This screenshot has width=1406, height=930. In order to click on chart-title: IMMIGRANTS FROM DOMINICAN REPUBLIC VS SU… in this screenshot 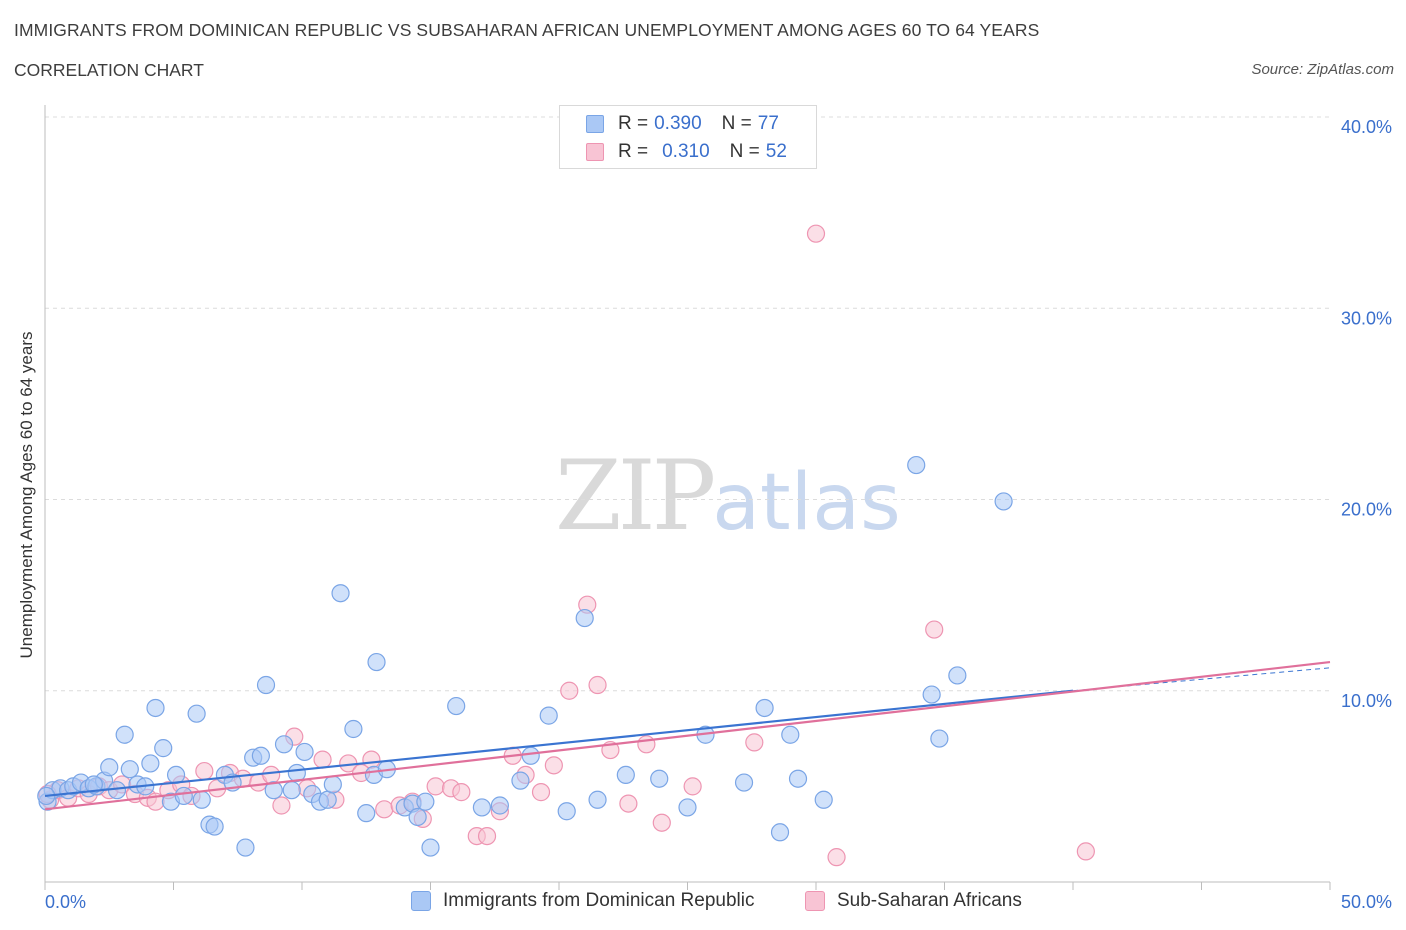, I will do `click(527, 30)`.